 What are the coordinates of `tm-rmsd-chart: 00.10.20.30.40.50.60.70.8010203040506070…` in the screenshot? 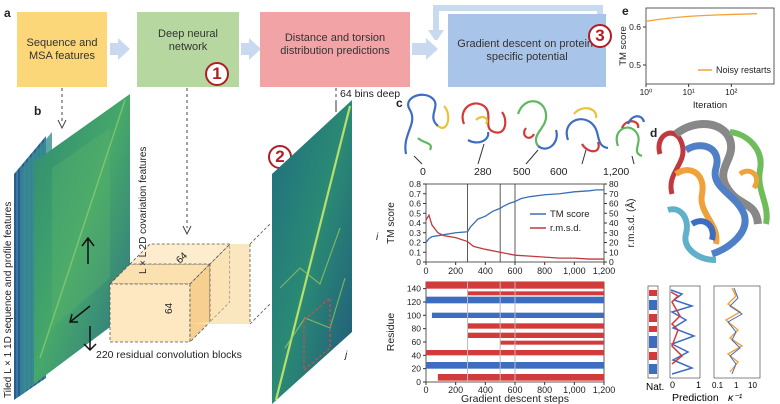 It's located at (511, 227).